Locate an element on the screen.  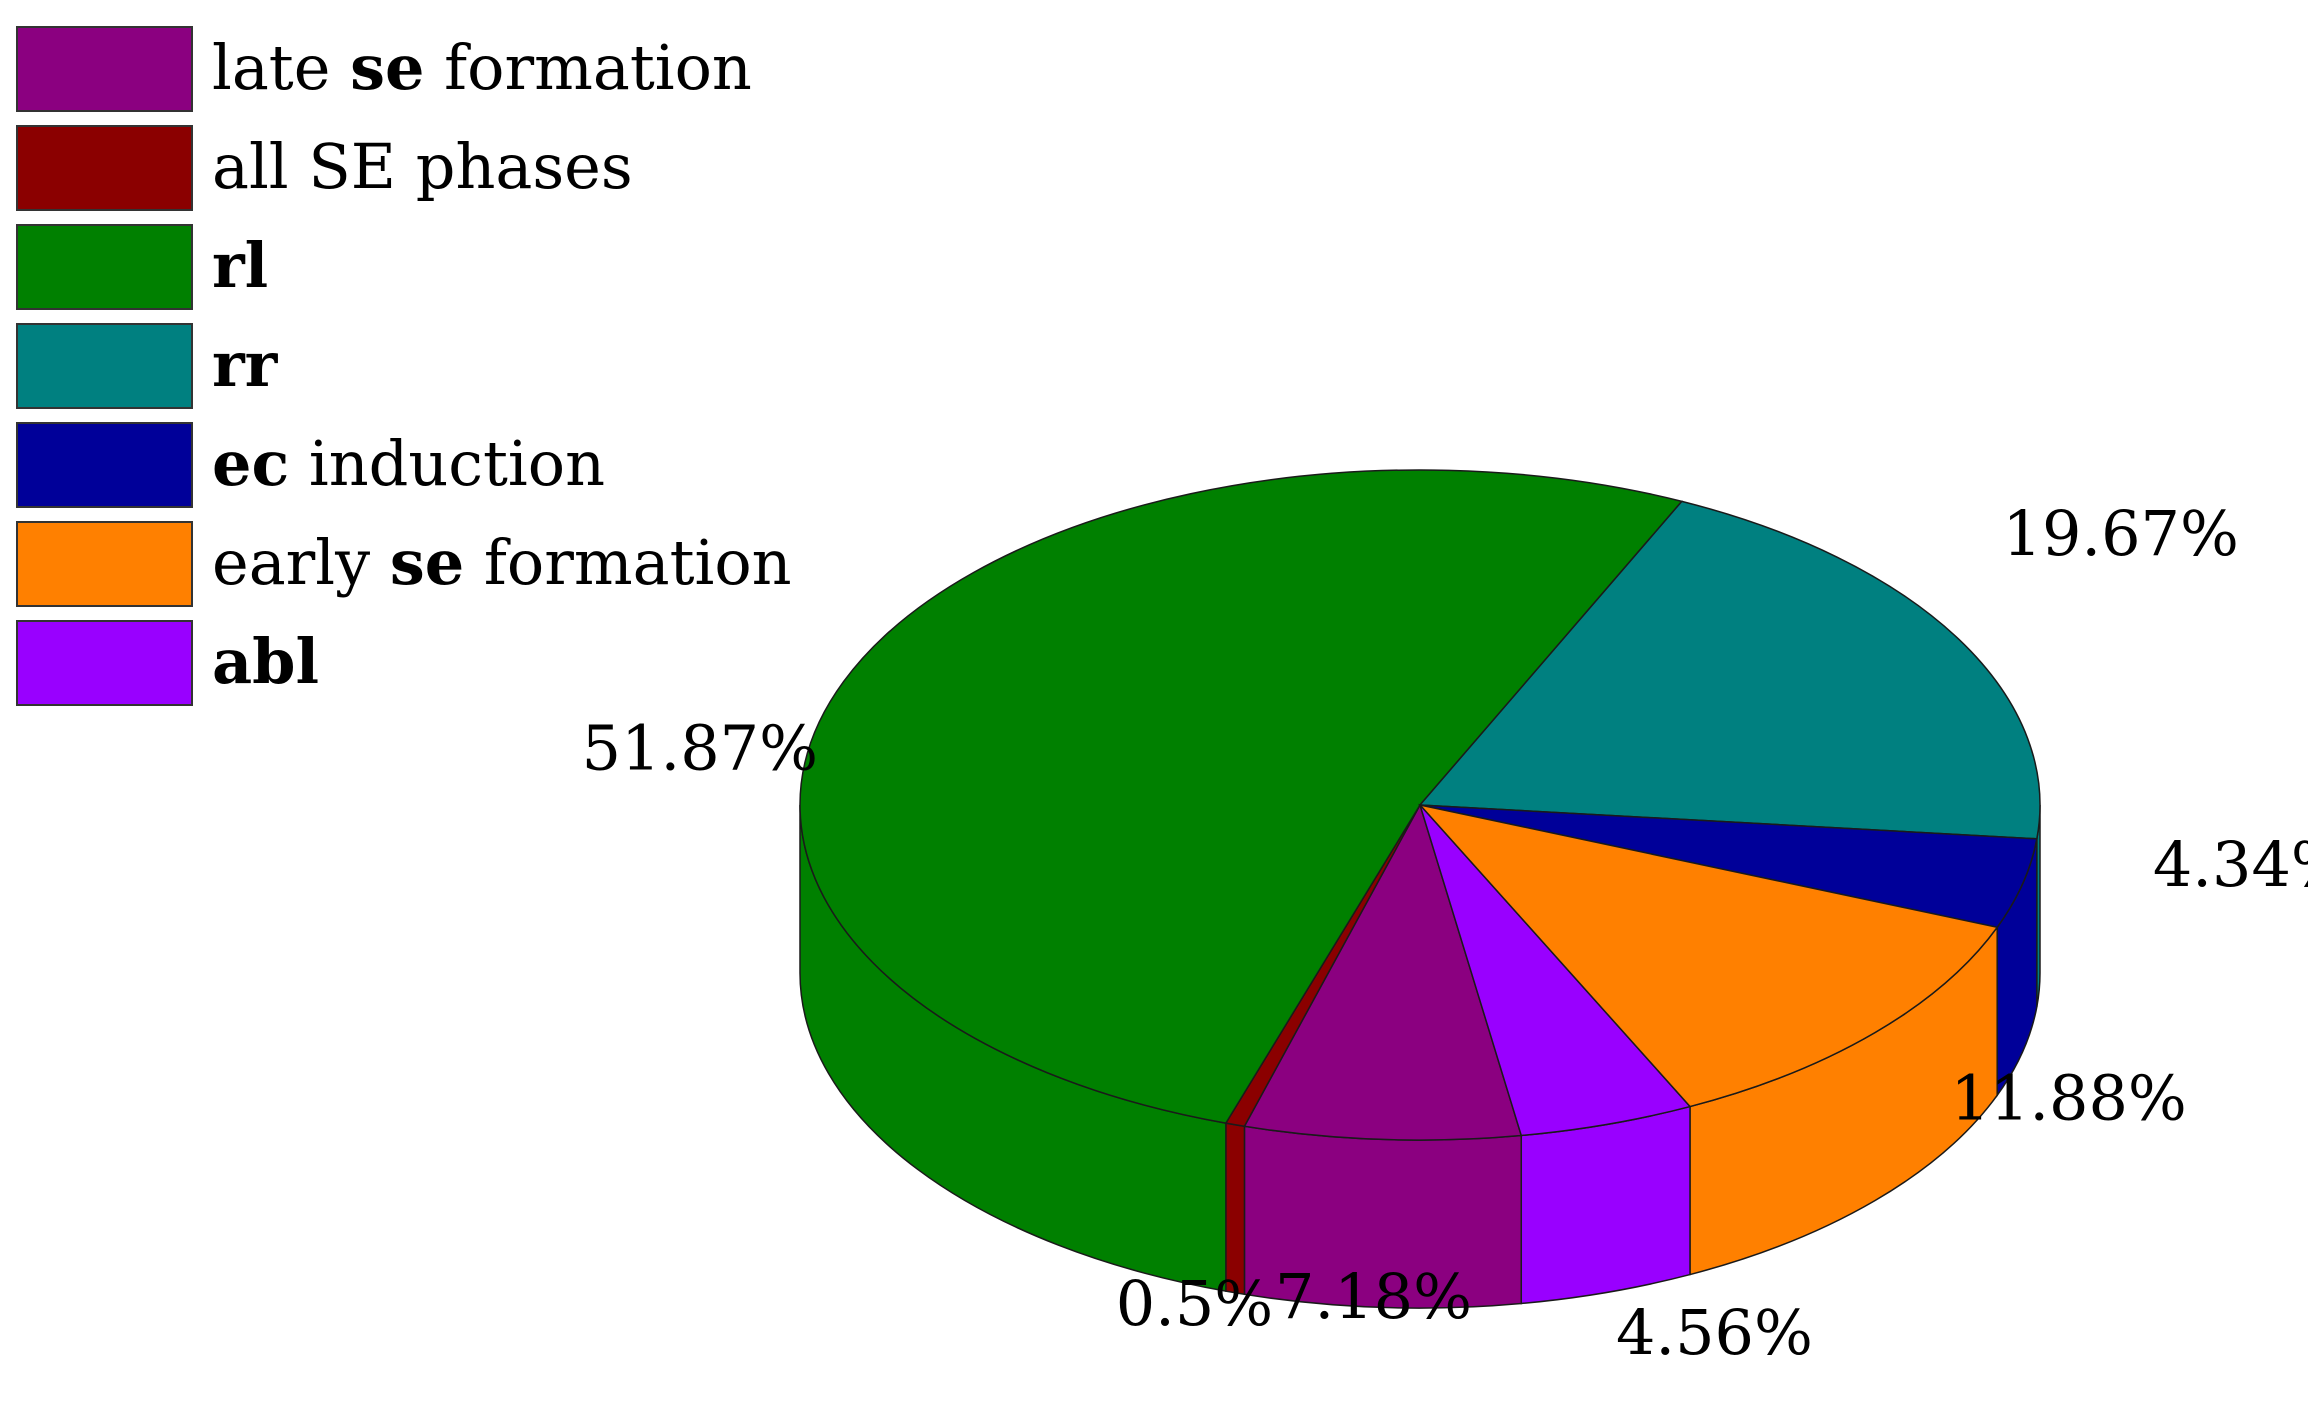
legend-swatch-all_se is located at coordinates (104, 168).